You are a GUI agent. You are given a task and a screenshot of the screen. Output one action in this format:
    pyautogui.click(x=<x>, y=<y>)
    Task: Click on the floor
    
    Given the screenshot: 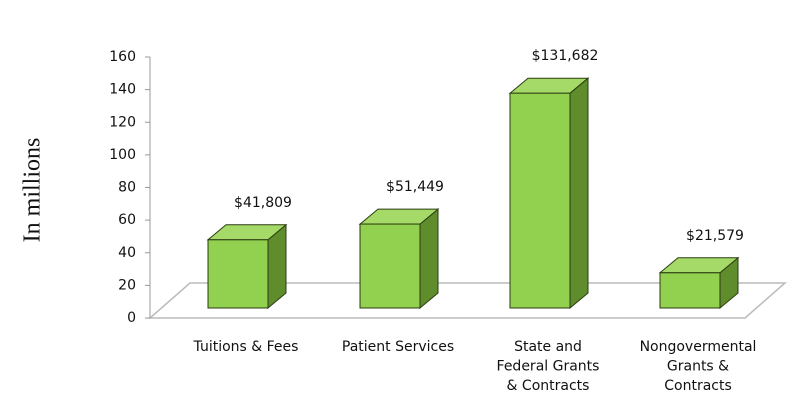 What is the action you would take?
    pyautogui.click(x=467, y=300)
    